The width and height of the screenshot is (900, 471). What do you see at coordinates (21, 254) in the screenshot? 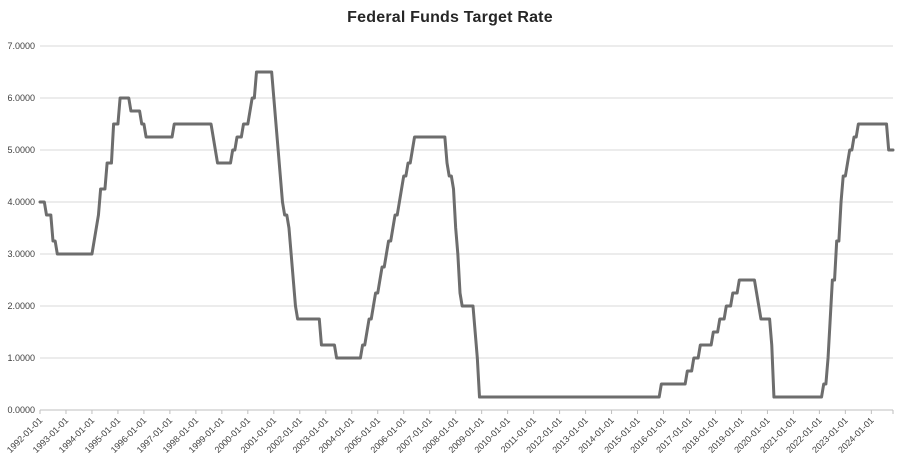
I see `y-tick-label: 3.0000` at bounding box center [21, 254].